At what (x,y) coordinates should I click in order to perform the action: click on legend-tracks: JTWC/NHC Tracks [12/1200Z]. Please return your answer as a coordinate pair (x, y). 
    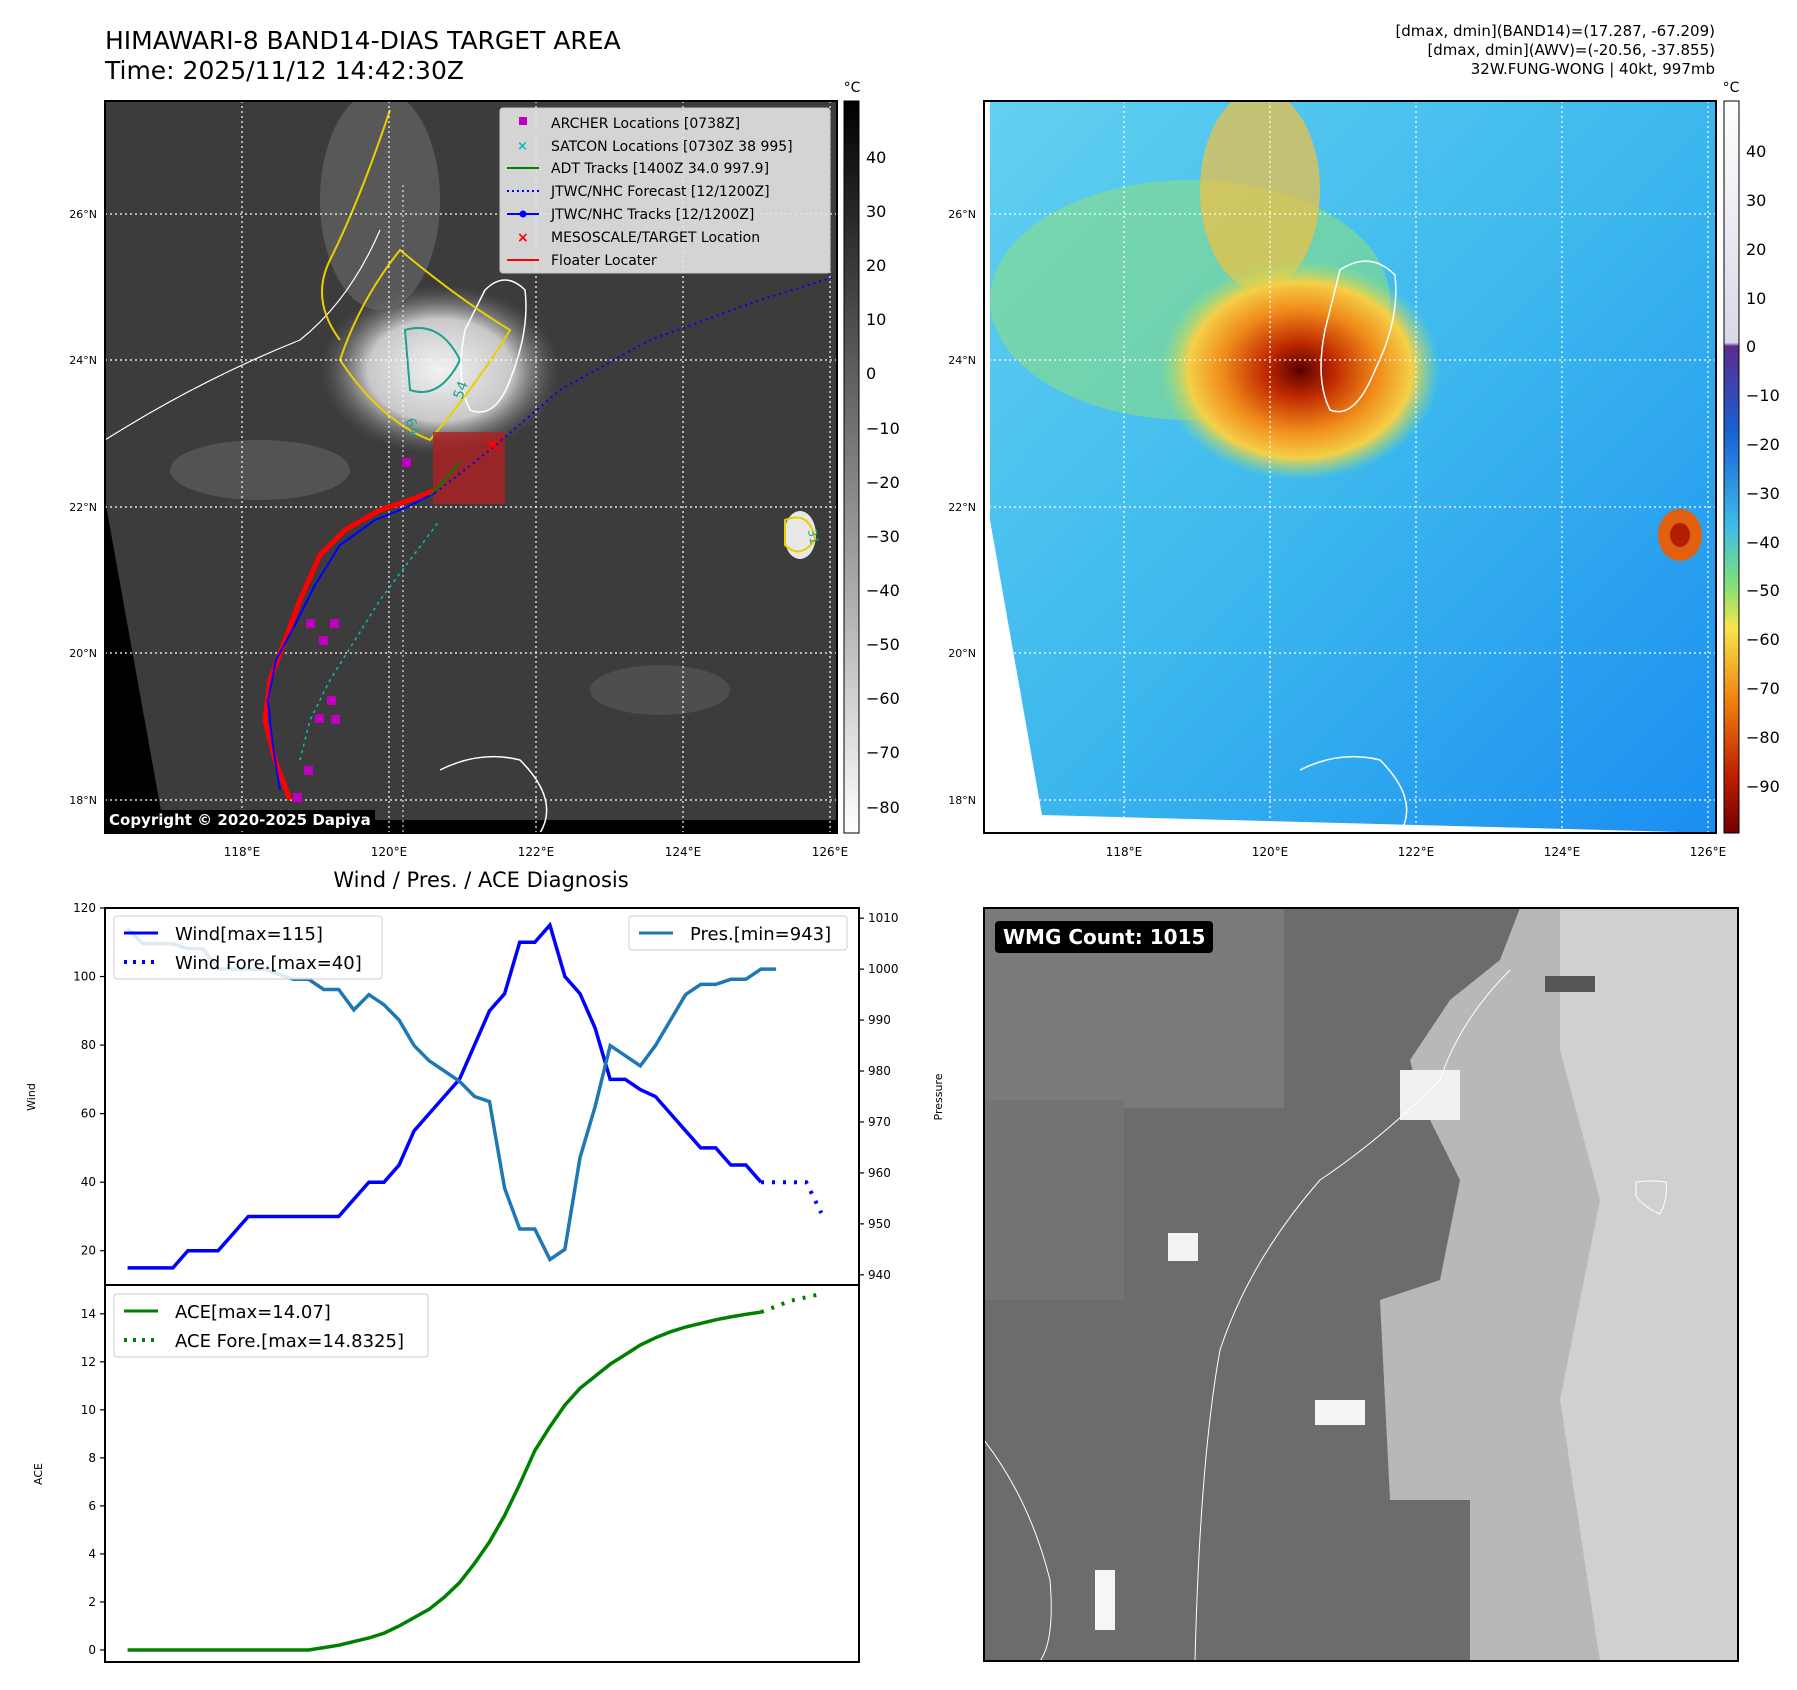
    Looking at the image, I should click on (652, 215).